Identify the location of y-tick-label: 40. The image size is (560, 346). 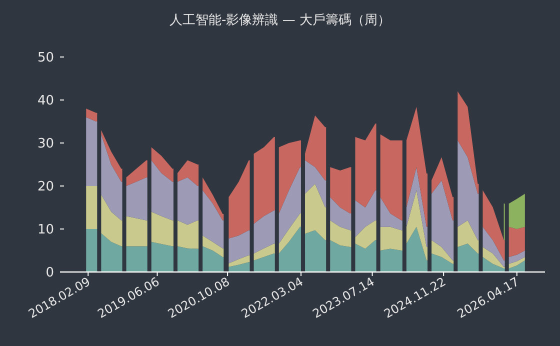
(45, 101).